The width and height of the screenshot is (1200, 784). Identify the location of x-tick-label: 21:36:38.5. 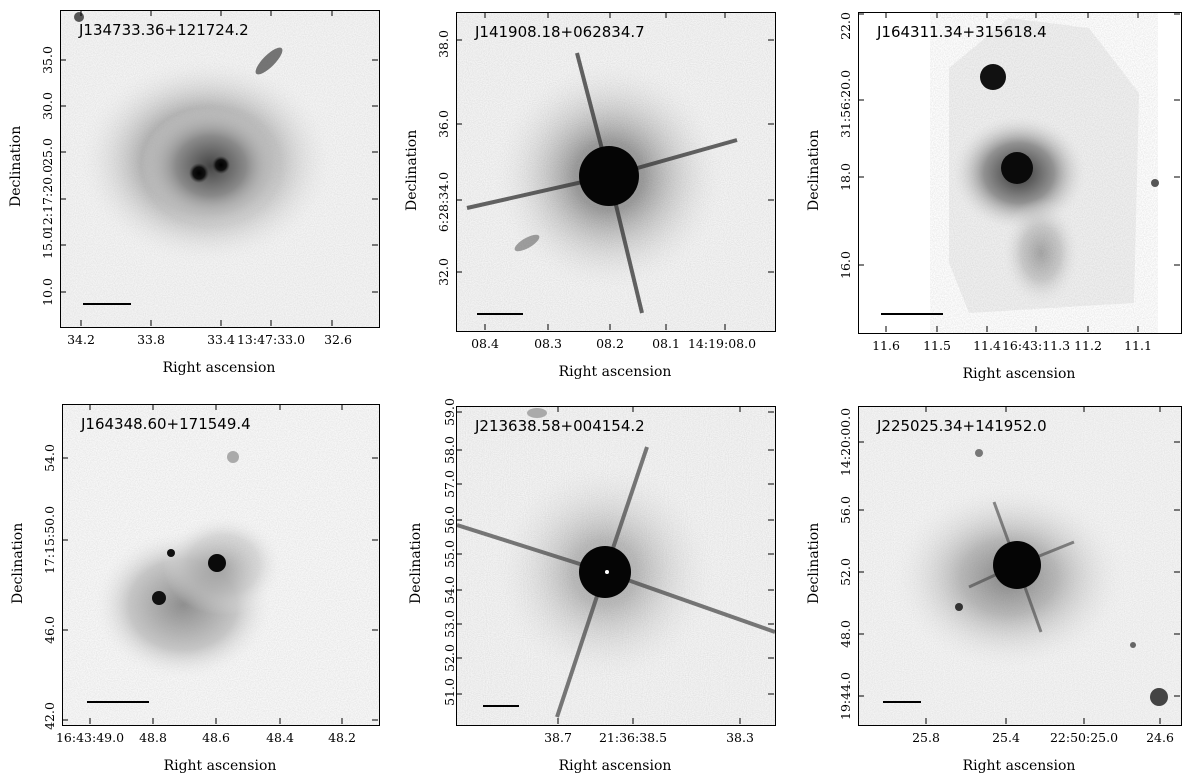
(633, 737).